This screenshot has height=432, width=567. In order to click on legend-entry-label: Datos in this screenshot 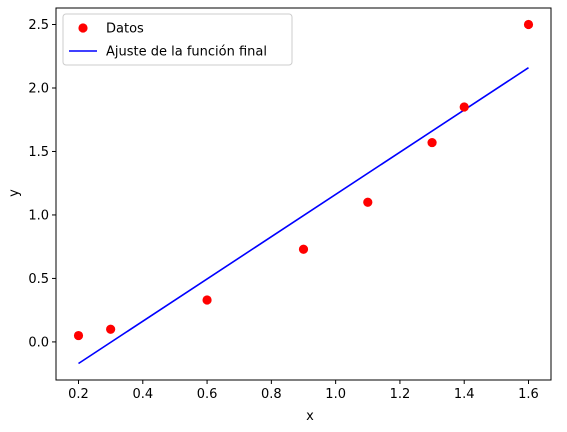, I will do `click(125, 29)`.